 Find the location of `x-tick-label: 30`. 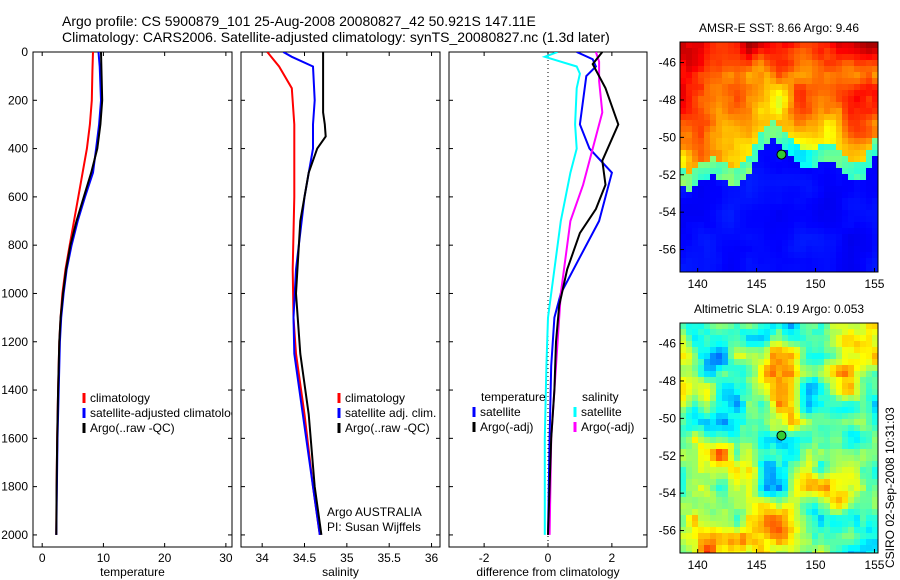

x-tick-label: 30 is located at coordinates (226, 558).